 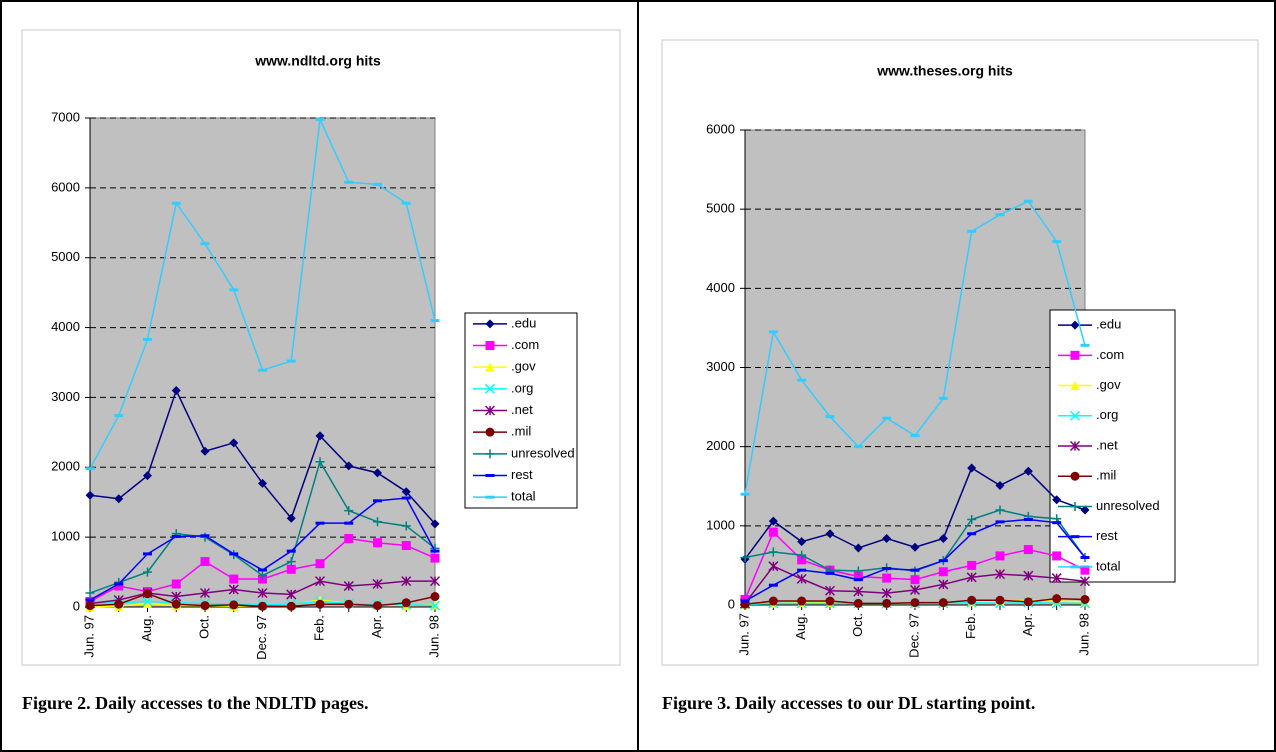 What do you see at coordinates (1106, 475) in the screenshot?
I see `legend-label: .mil` at bounding box center [1106, 475].